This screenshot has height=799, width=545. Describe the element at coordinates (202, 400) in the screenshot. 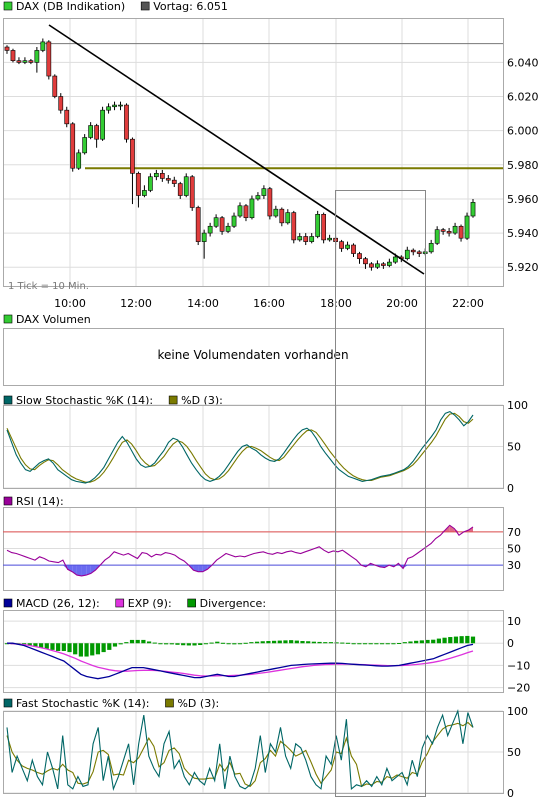

I see `legend-label: %D (3):` at that location.